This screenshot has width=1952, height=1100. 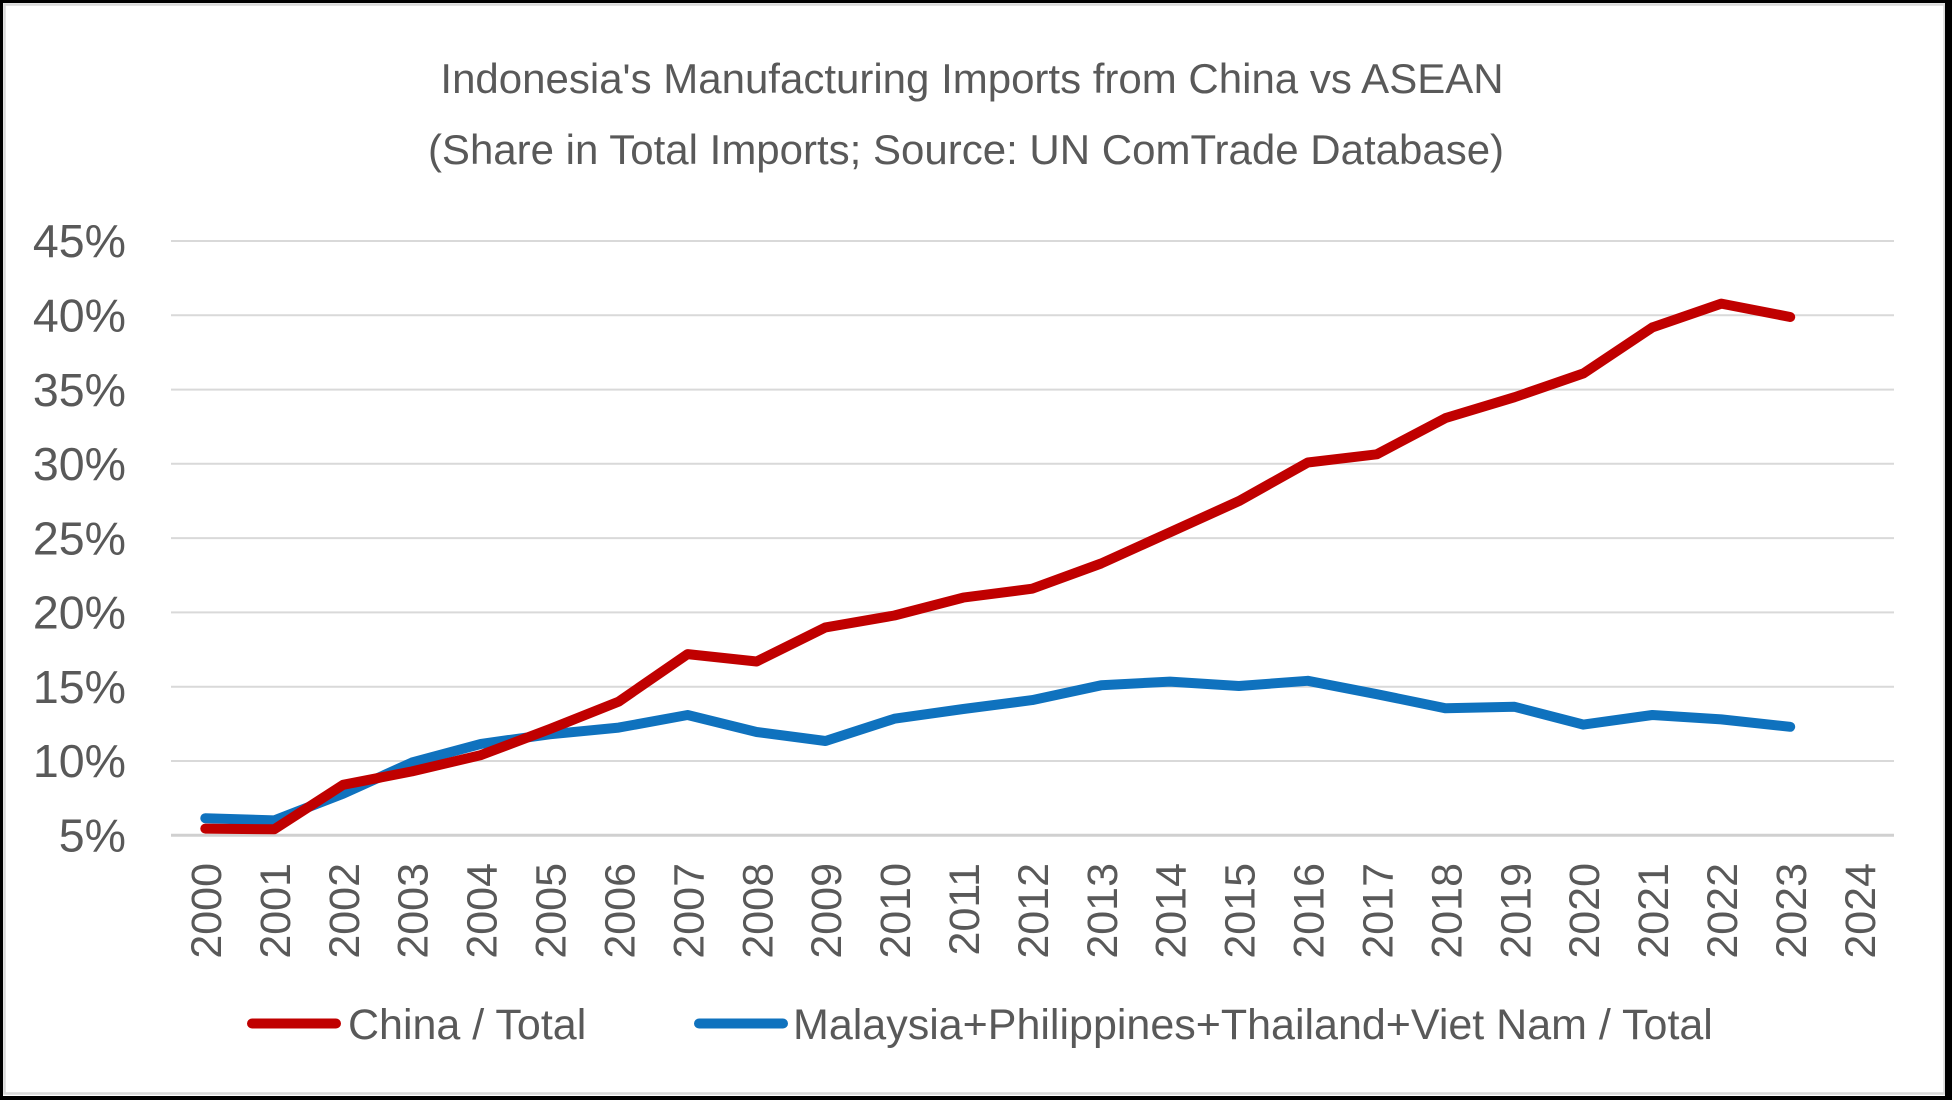 I want to click on svg-text: 45%, so click(x=79, y=241).